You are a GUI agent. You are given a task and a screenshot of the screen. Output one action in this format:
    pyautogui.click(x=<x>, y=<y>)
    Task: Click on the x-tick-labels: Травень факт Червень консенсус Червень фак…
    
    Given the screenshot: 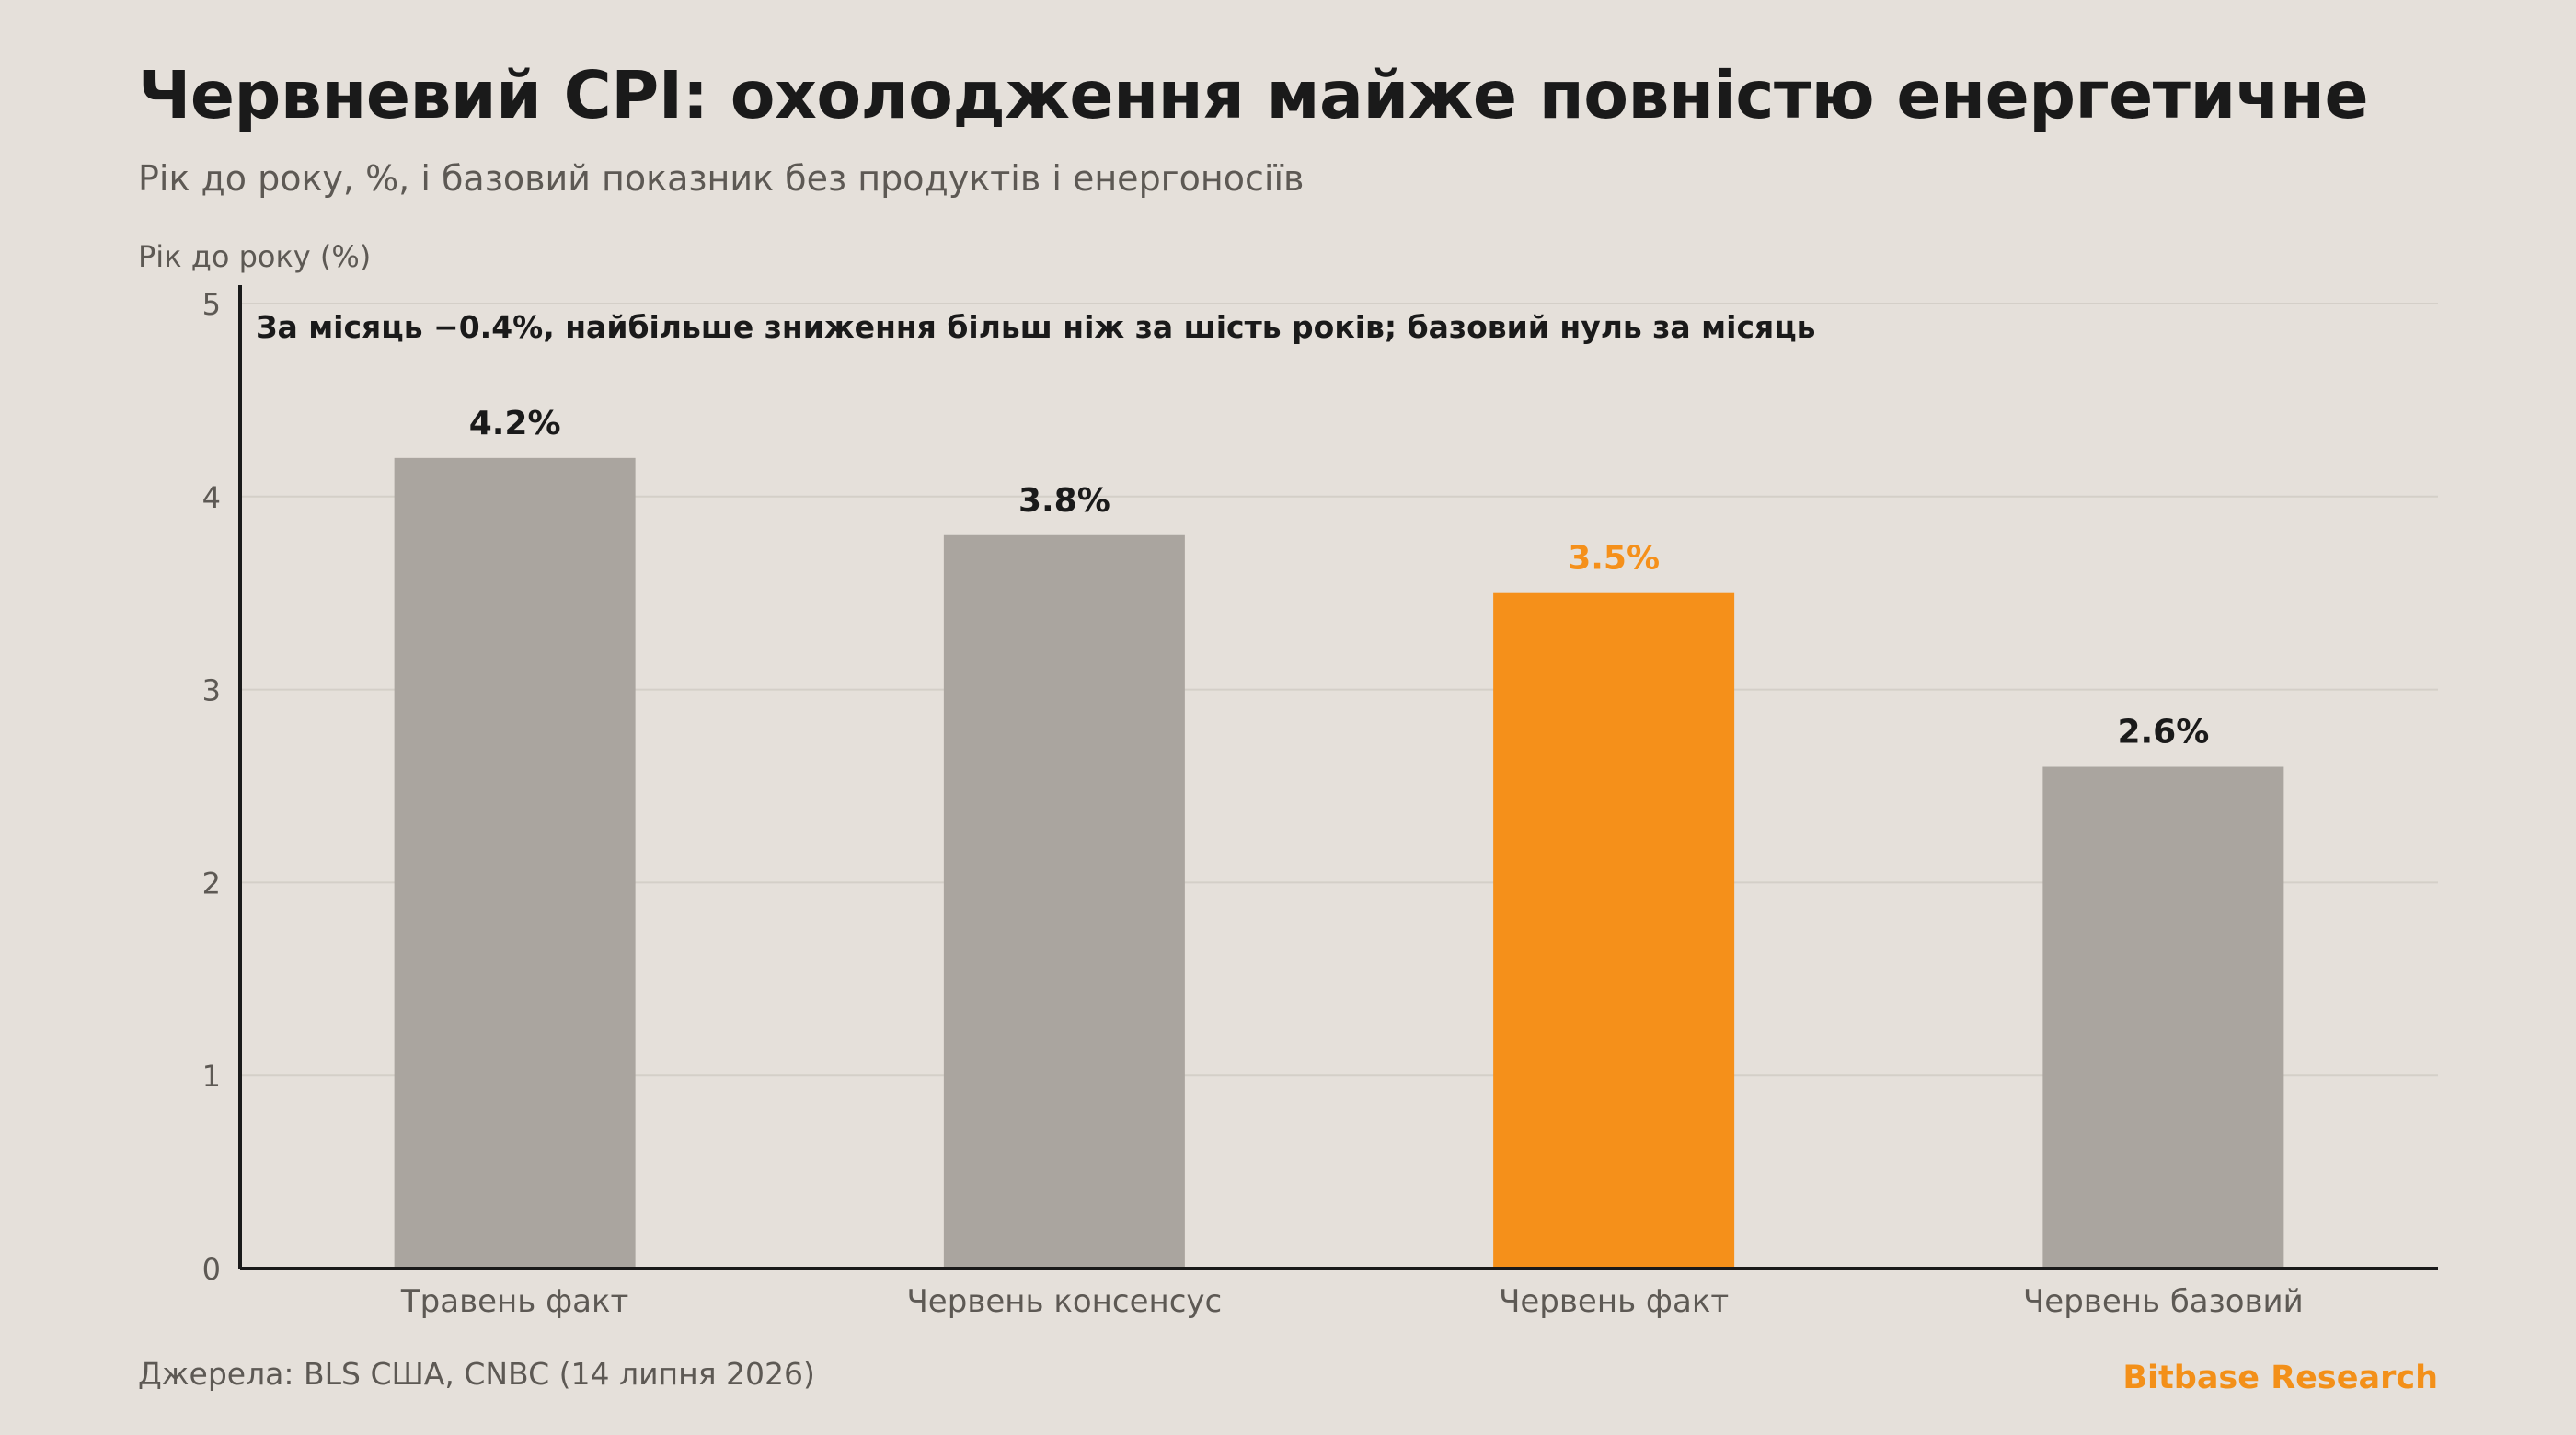 What is the action you would take?
    pyautogui.click(x=1352, y=1301)
    